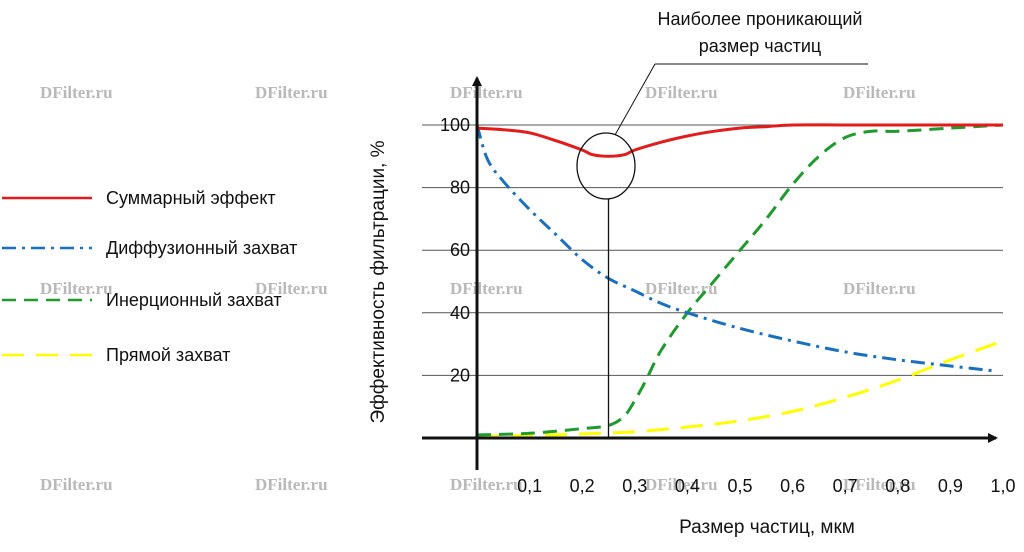 Image resolution: width=1024 pixels, height=552 pixels. Describe the element at coordinates (460, 250) in the screenshot. I see `y-tick-label: 60` at that location.